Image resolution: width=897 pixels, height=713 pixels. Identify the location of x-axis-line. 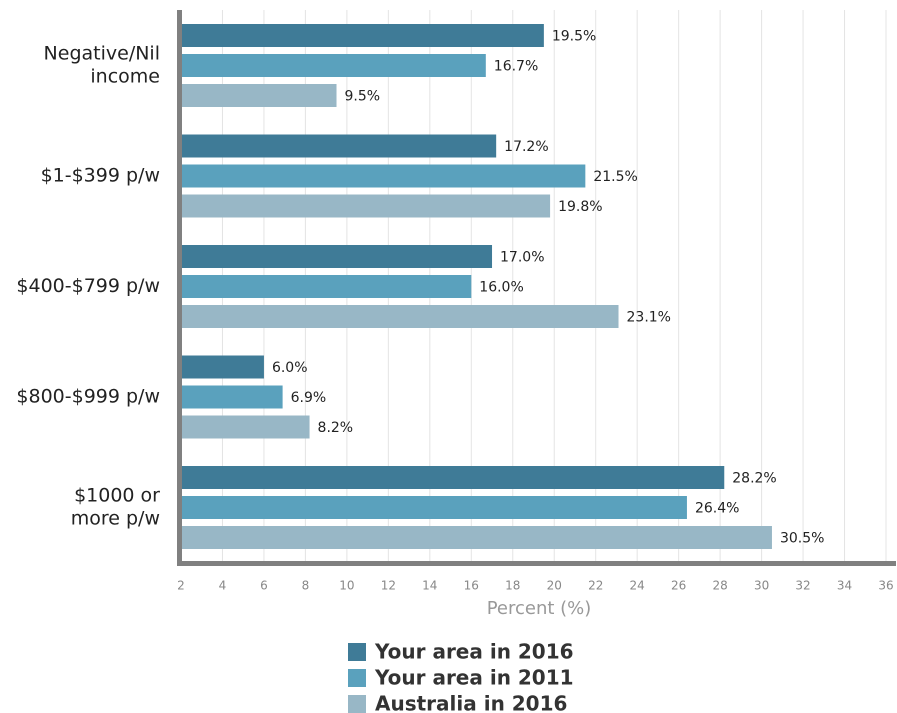
(536, 563).